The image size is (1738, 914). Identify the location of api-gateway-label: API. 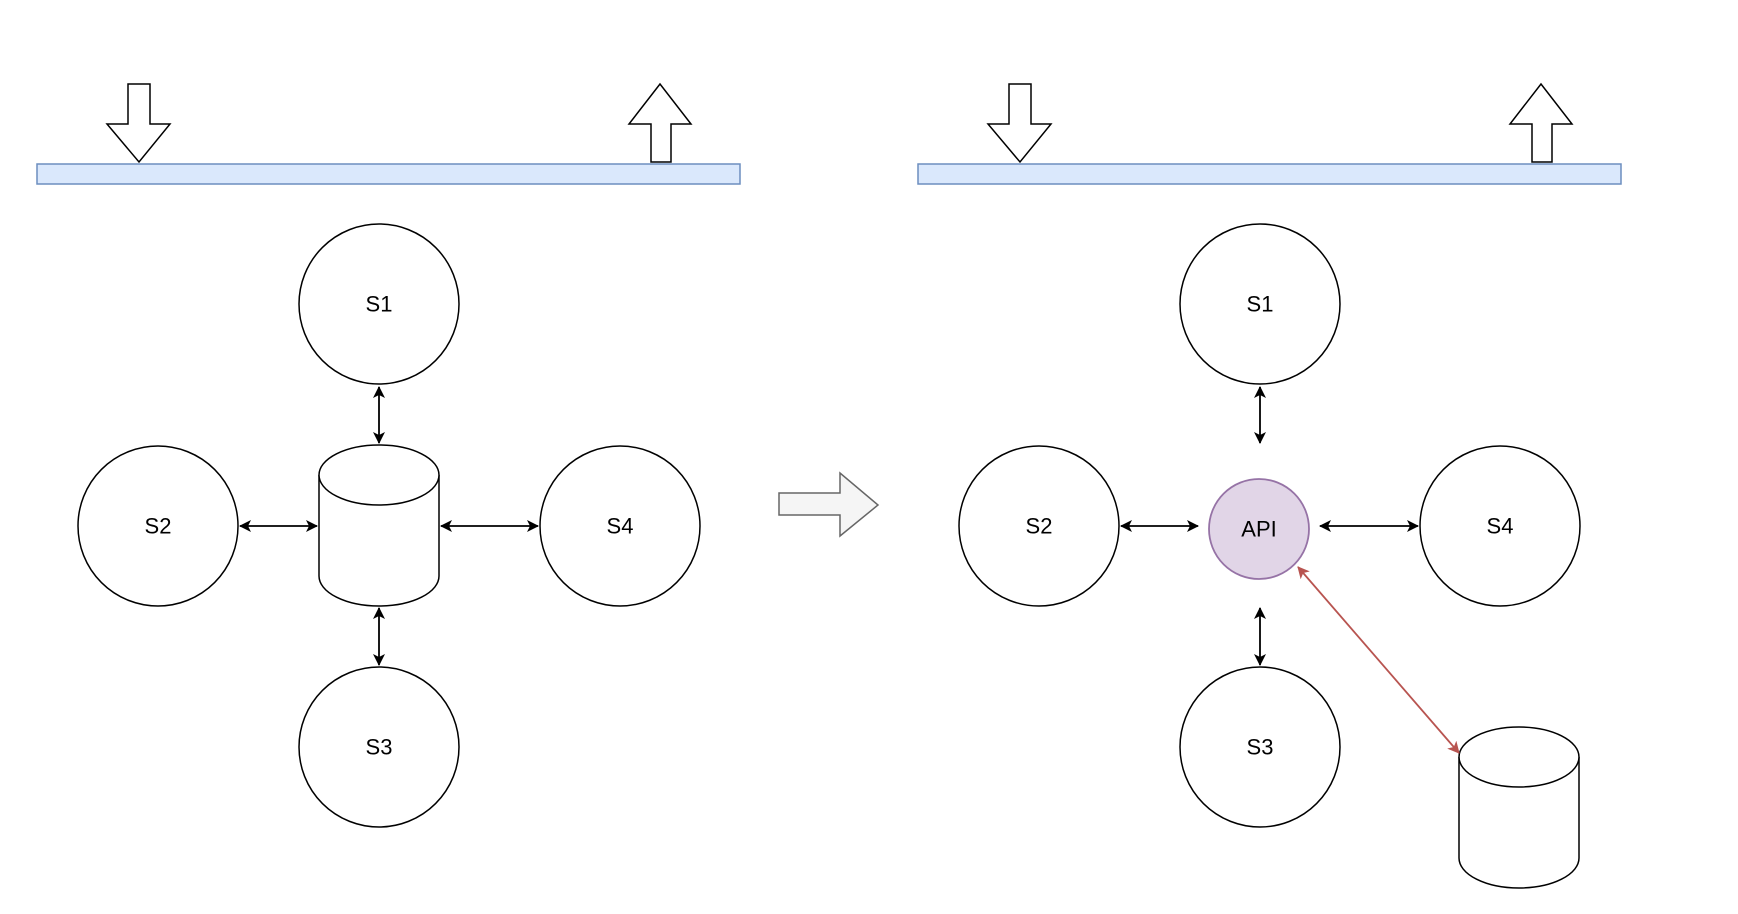
(1258, 529).